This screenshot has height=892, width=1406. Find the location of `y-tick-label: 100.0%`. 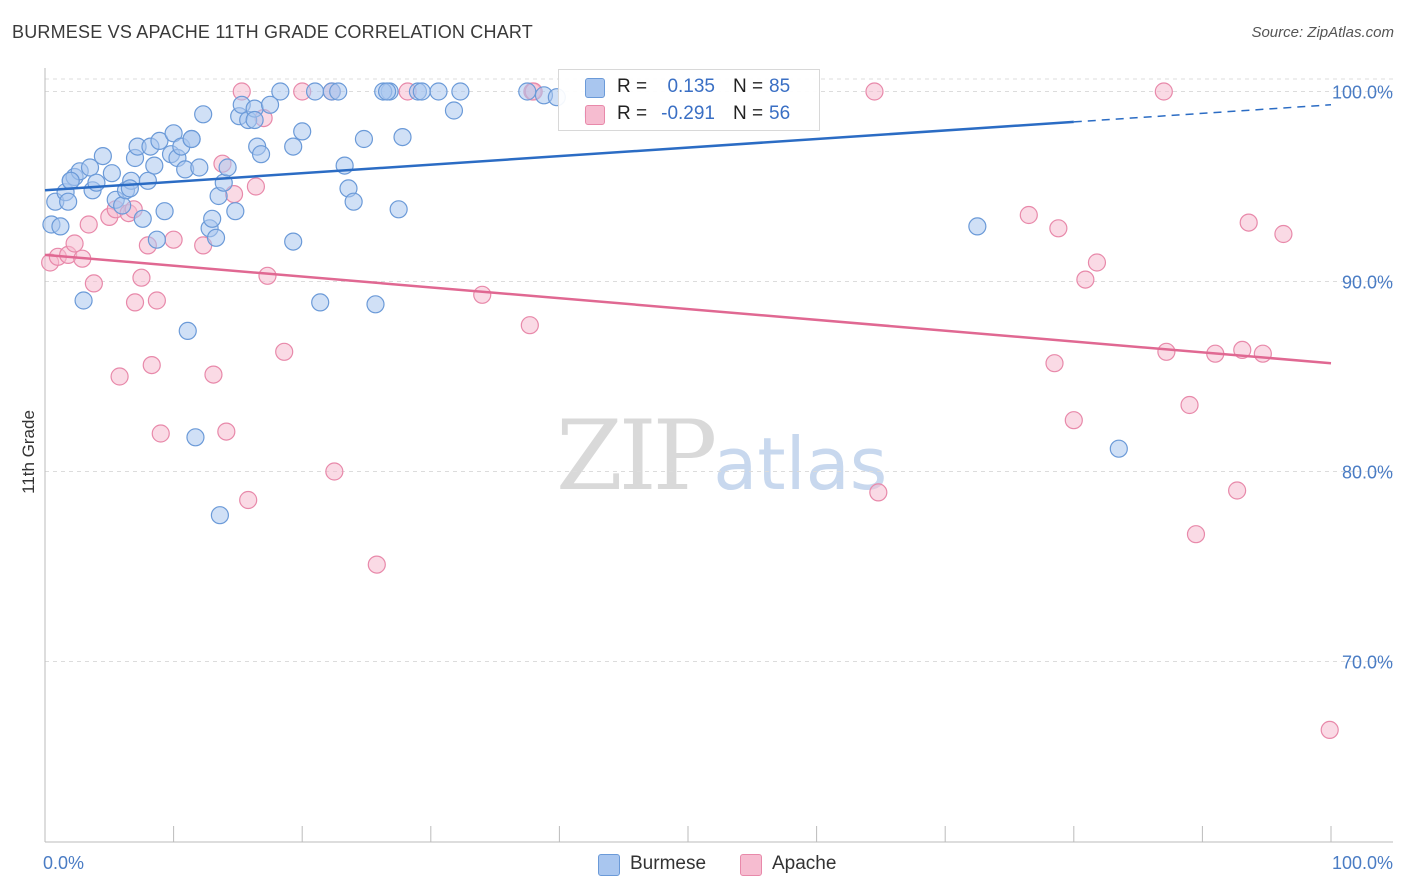

y-tick-label: 100.0% is located at coordinates (1362, 93).